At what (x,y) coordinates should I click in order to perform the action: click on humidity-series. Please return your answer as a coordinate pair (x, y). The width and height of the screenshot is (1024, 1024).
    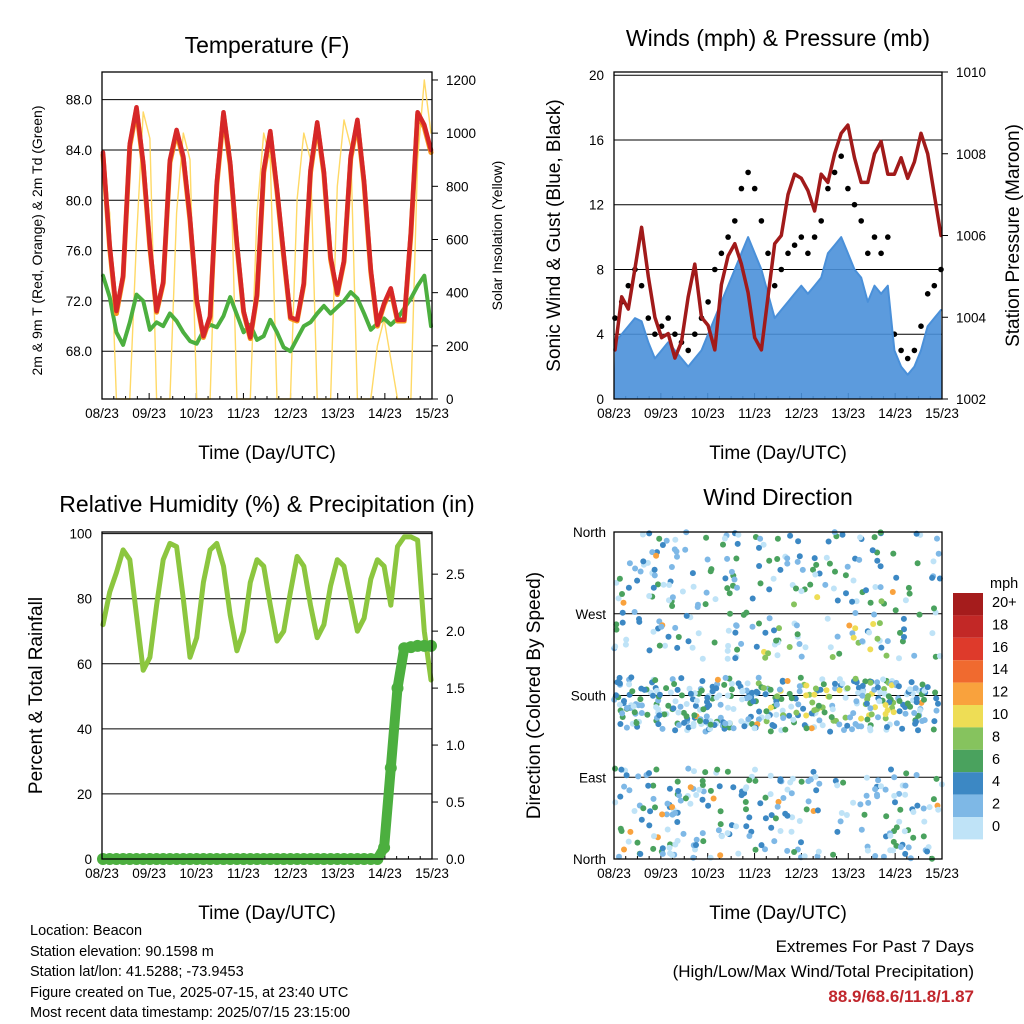
    Looking at the image, I should click on (267, 608).